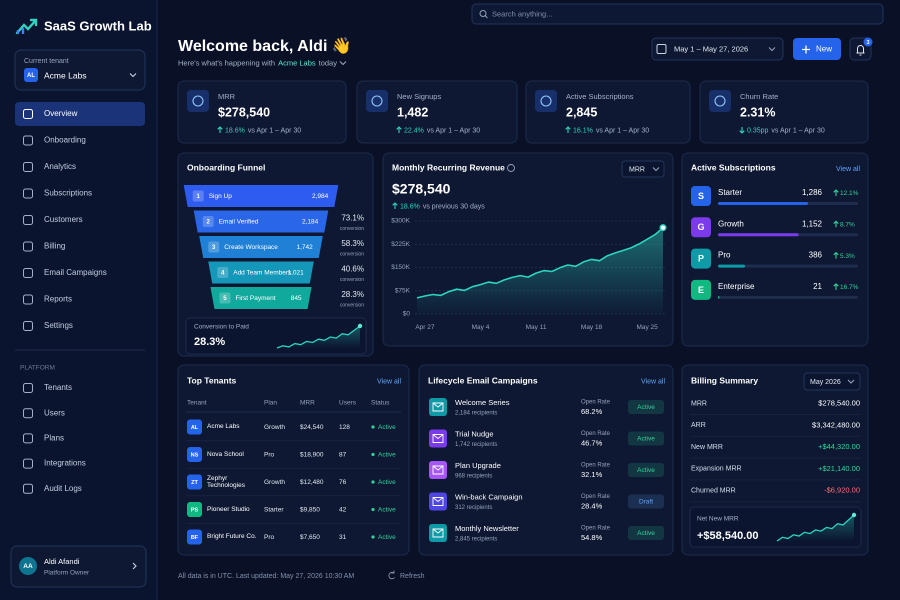 The image size is (900, 600). I want to click on campaign-name: Plan Upgrade, so click(478, 465).